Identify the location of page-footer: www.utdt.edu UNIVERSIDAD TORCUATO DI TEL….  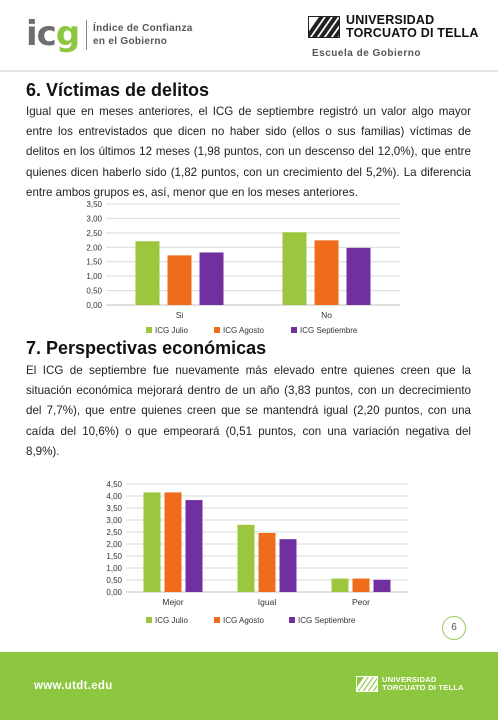
(249, 686).